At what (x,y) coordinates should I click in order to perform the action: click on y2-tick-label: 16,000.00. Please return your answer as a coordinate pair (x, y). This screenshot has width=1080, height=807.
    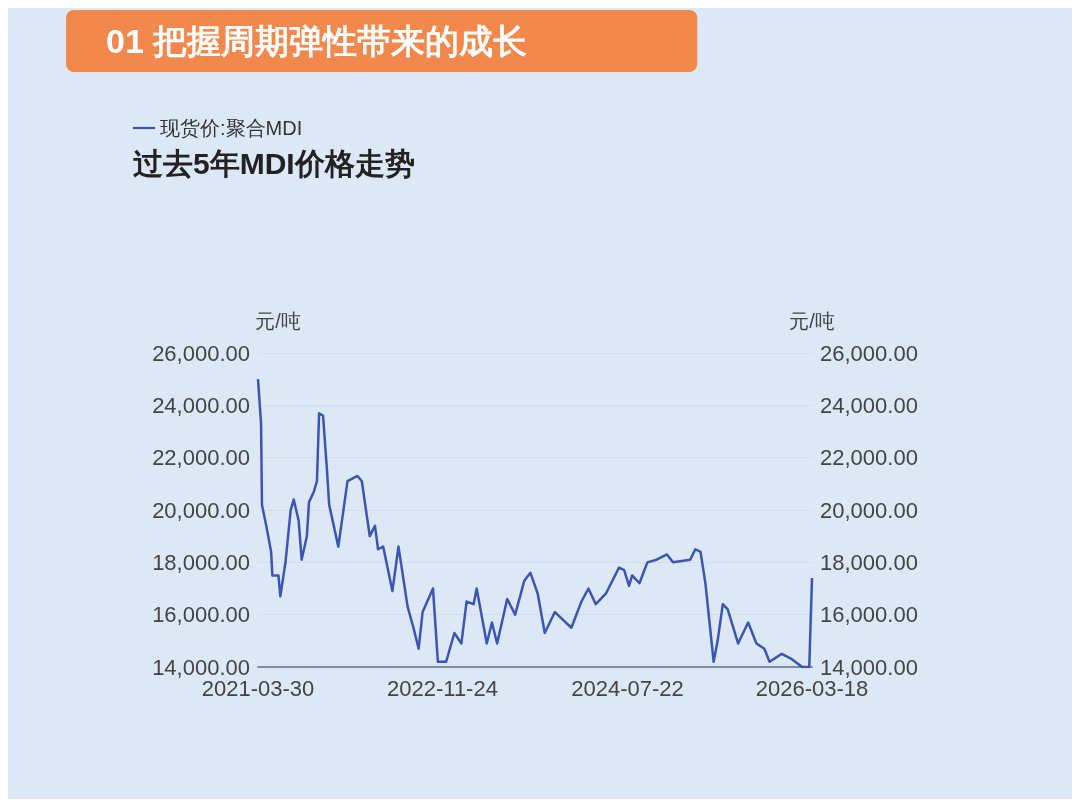
    Looking at the image, I should click on (869, 615).